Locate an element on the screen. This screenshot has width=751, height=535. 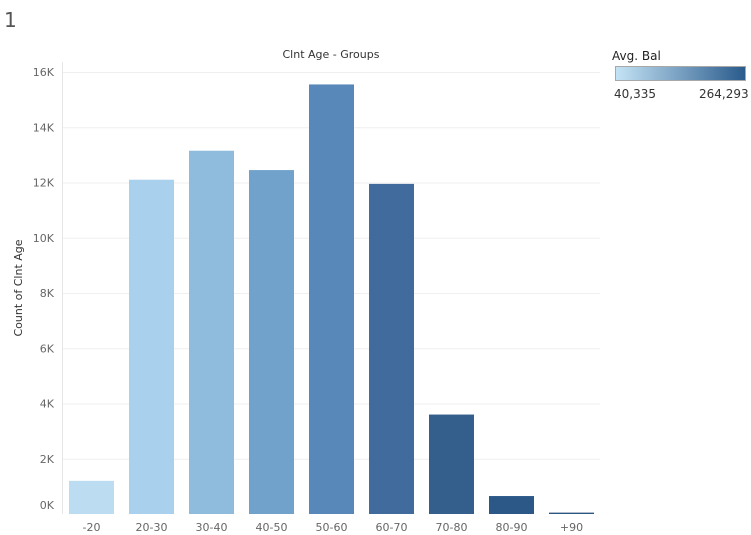
y-tick-label: 4K is located at coordinates (47, 404).